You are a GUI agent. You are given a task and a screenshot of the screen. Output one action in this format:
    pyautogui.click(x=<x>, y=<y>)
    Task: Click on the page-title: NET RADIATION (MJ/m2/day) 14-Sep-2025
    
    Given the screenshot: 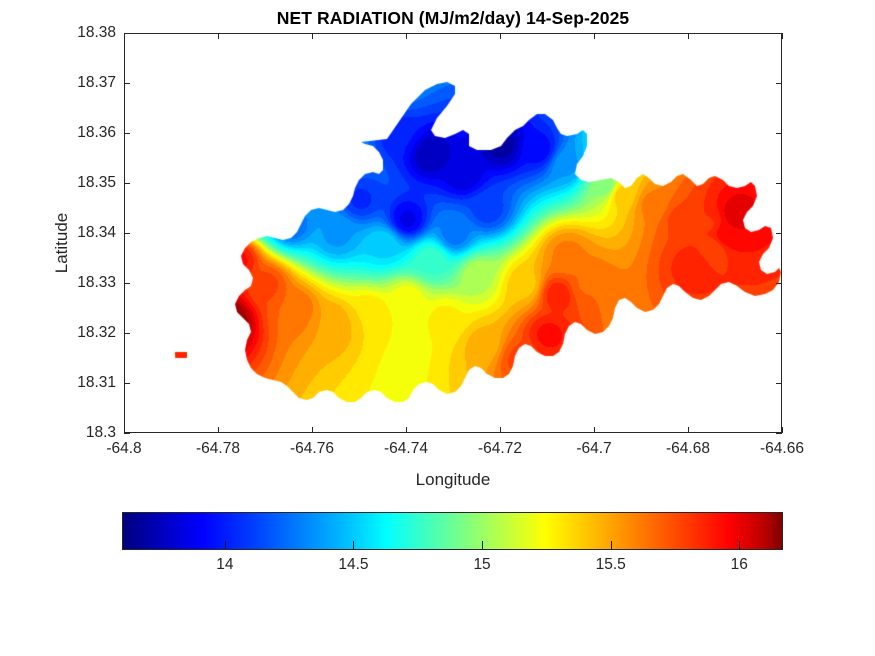 What is the action you would take?
    pyautogui.click(x=453, y=18)
    